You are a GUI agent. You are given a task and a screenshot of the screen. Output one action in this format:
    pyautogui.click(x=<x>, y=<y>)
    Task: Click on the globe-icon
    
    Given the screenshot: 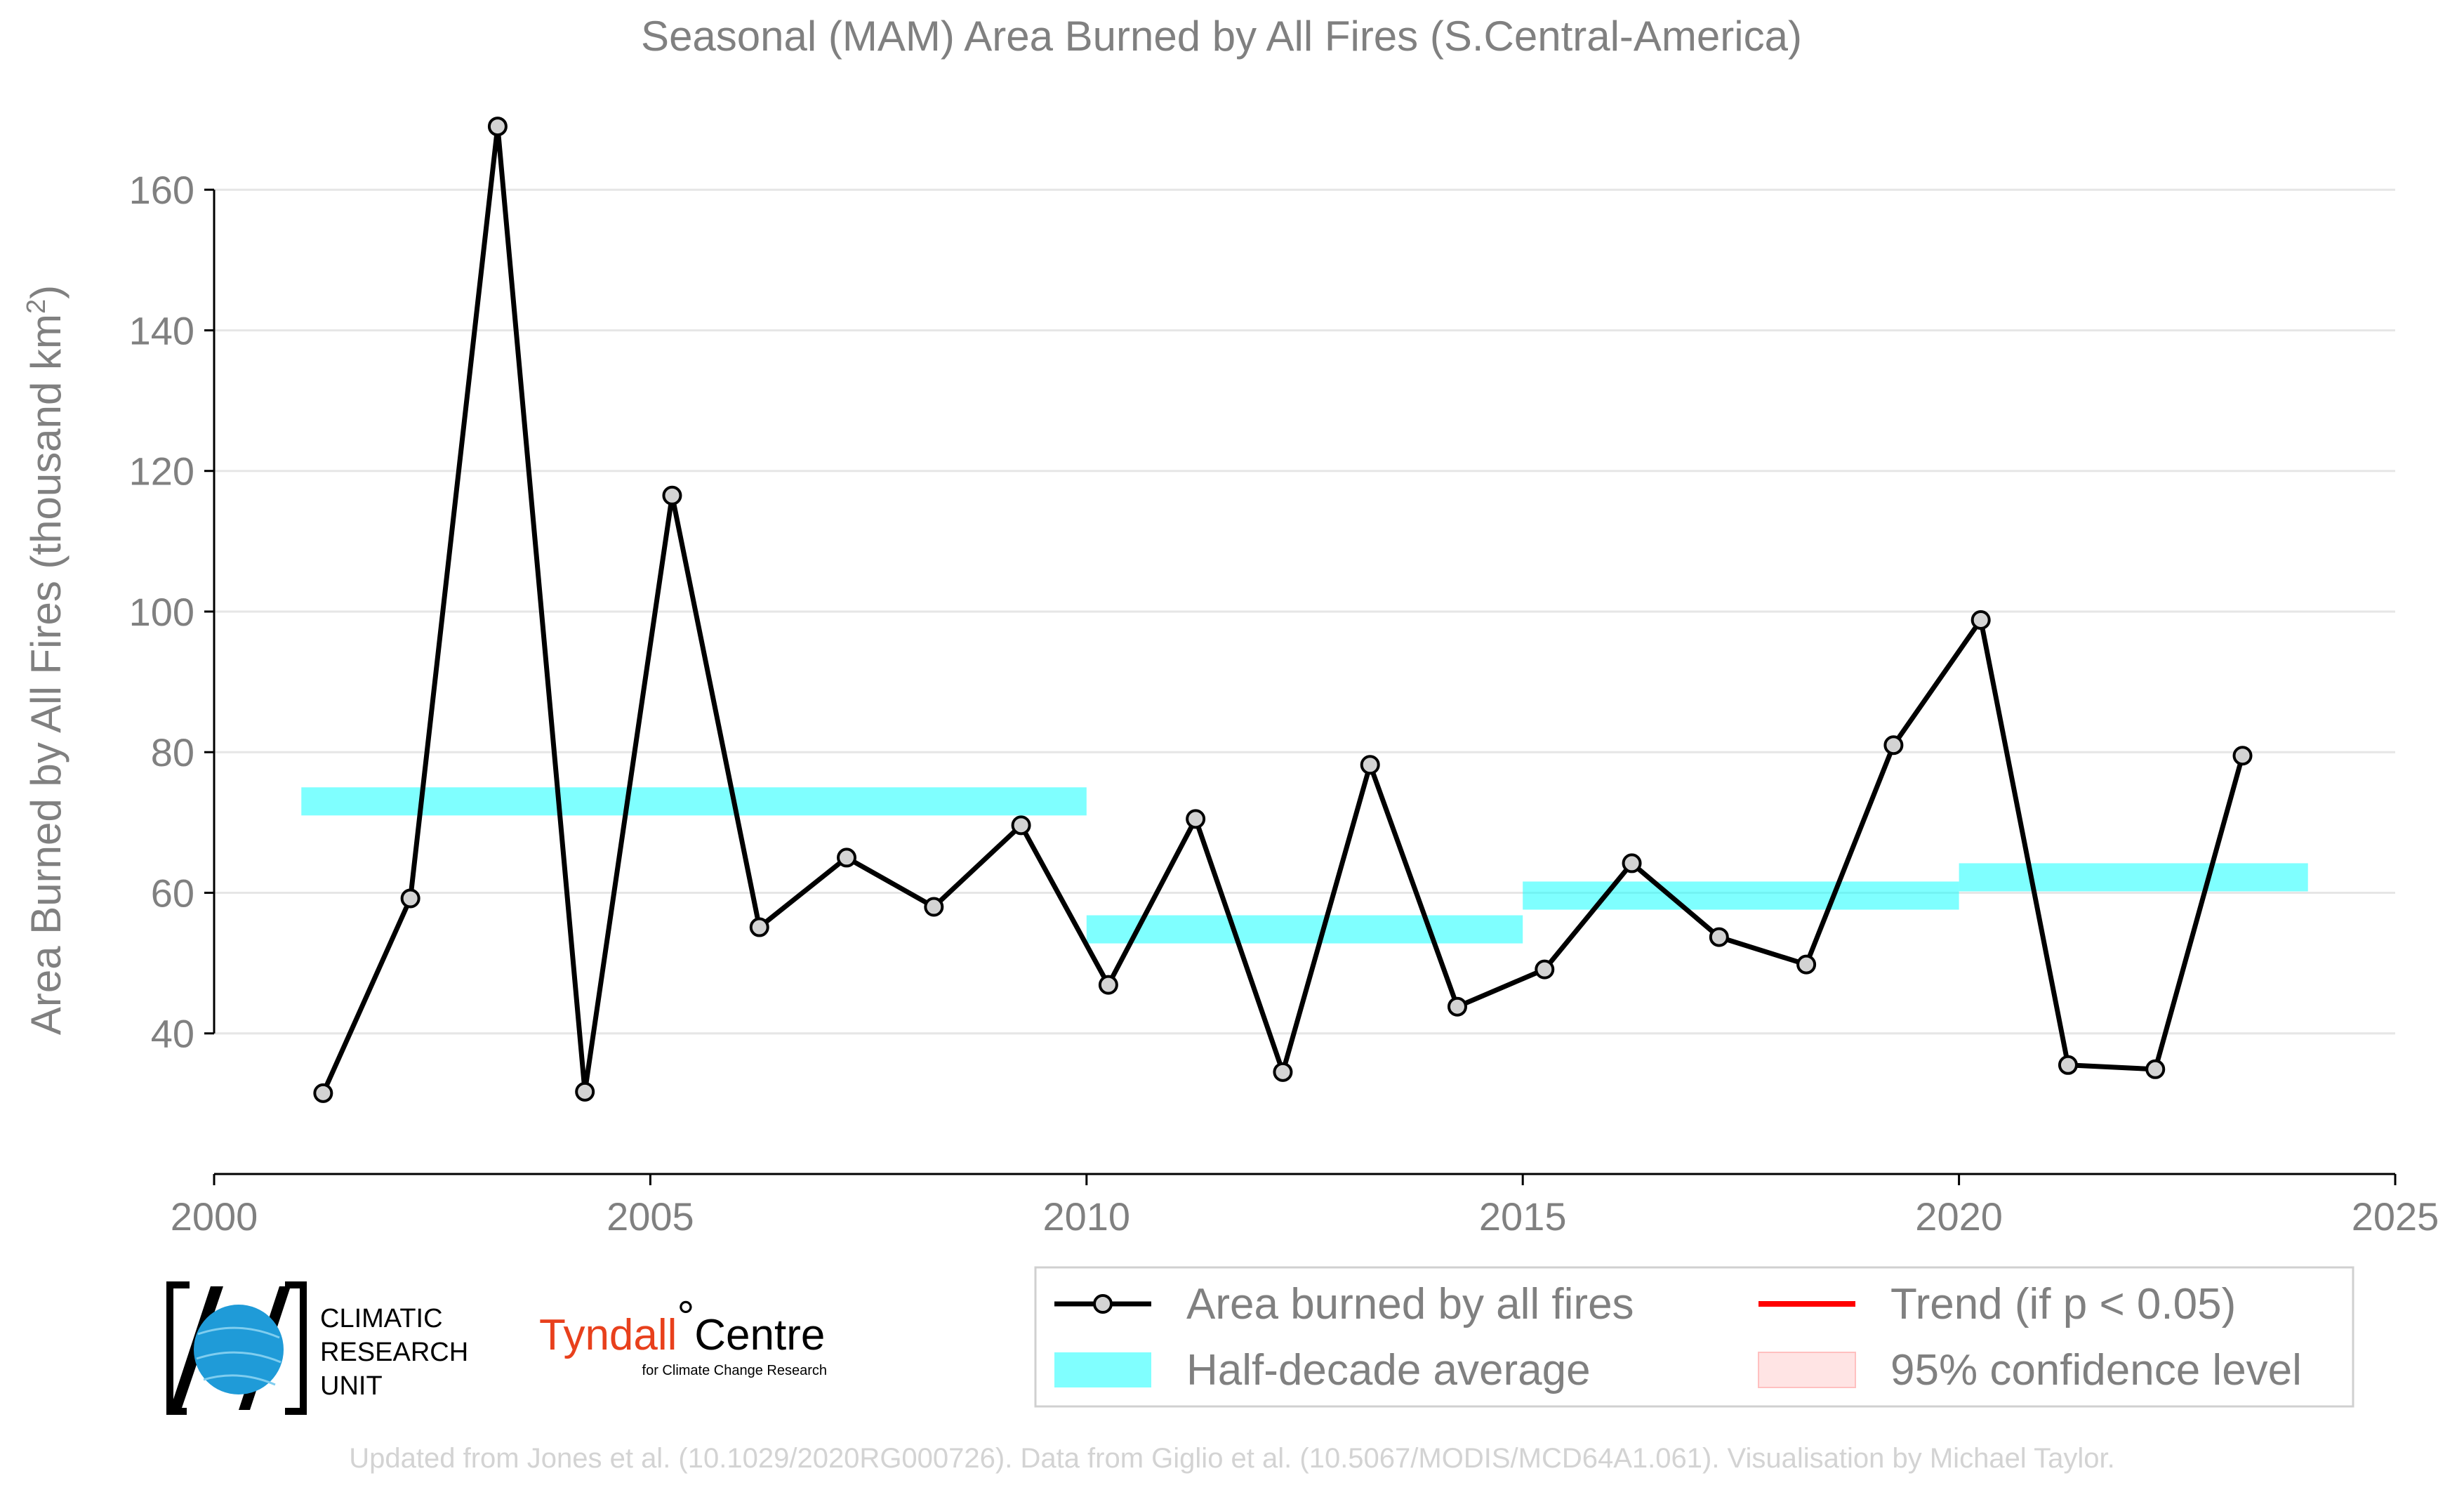 What is the action you would take?
    pyautogui.click(x=239, y=1349)
    